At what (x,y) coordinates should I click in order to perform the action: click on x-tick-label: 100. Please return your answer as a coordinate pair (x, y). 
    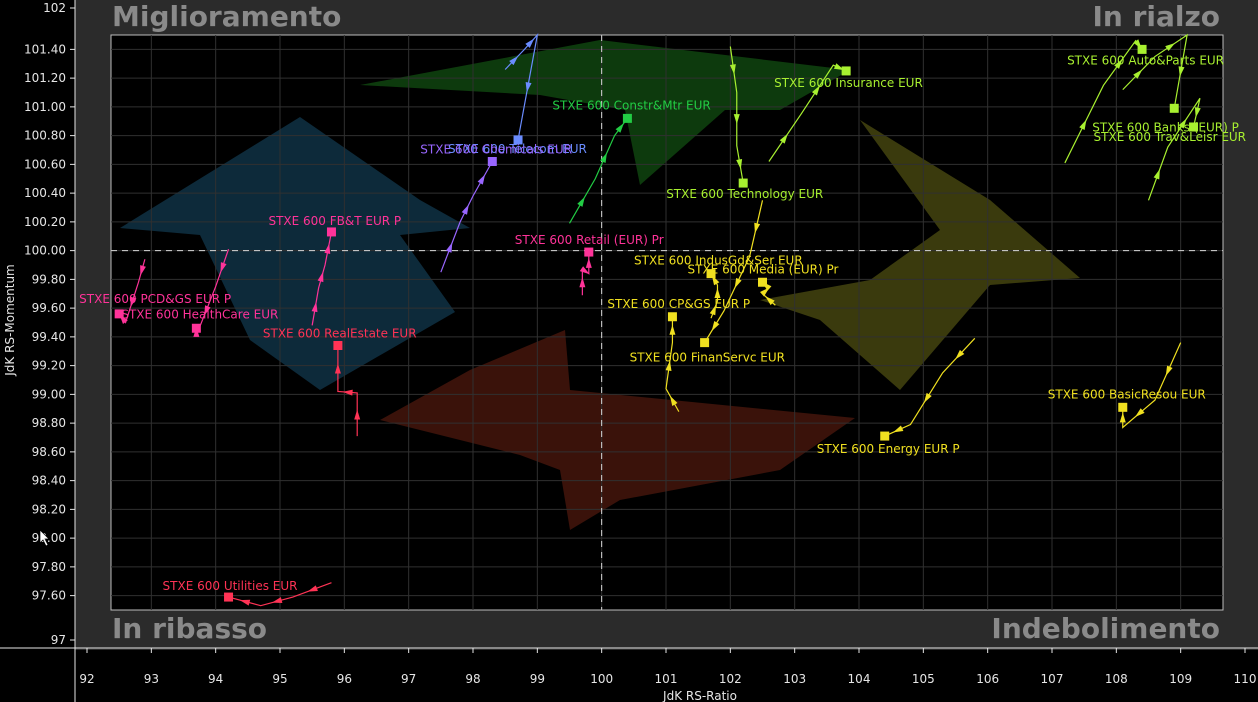
    Looking at the image, I should click on (601, 679).